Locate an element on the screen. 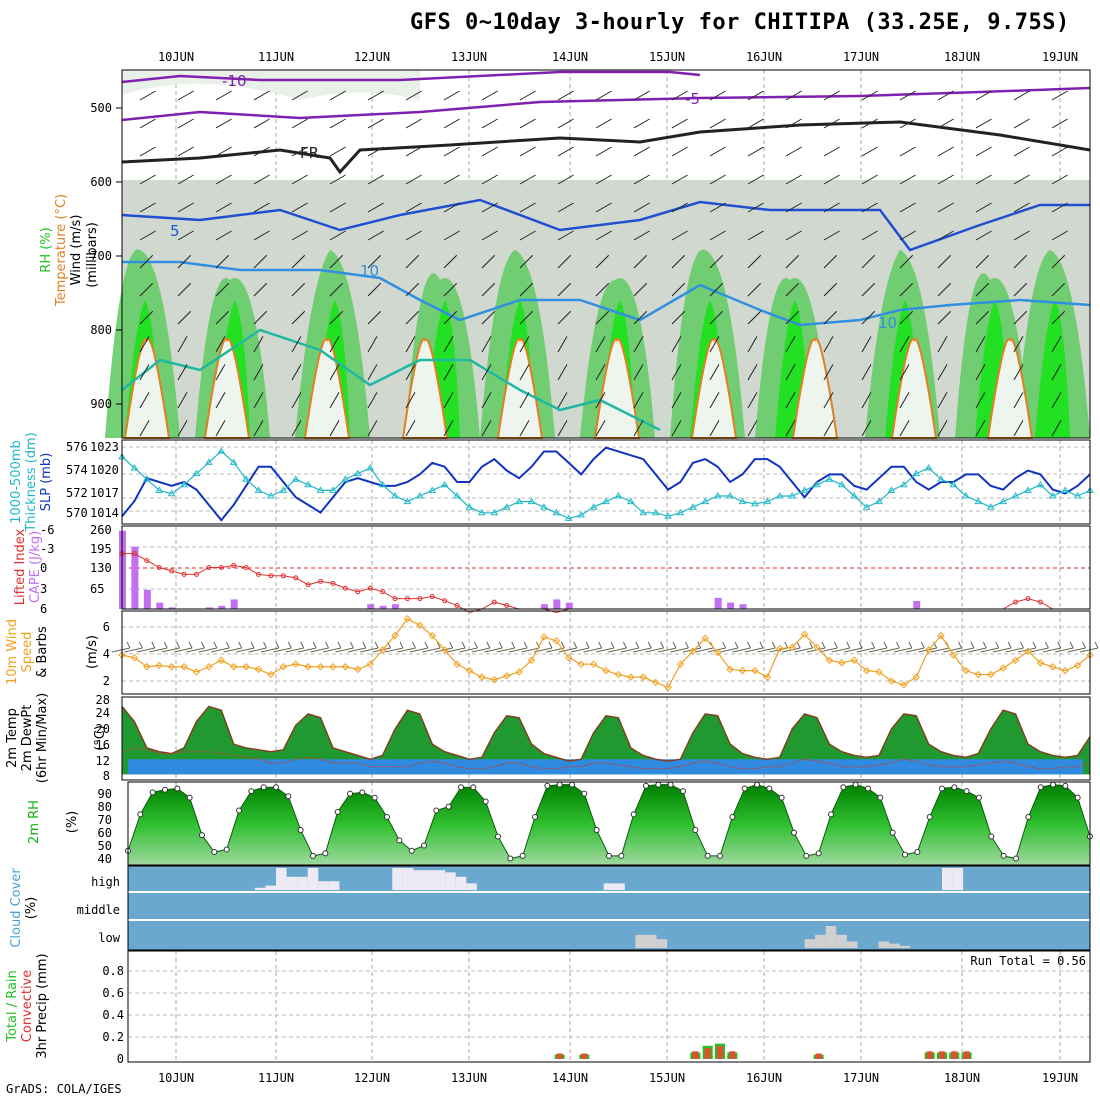  contour-label: FR is located at coordinates (309, 153).